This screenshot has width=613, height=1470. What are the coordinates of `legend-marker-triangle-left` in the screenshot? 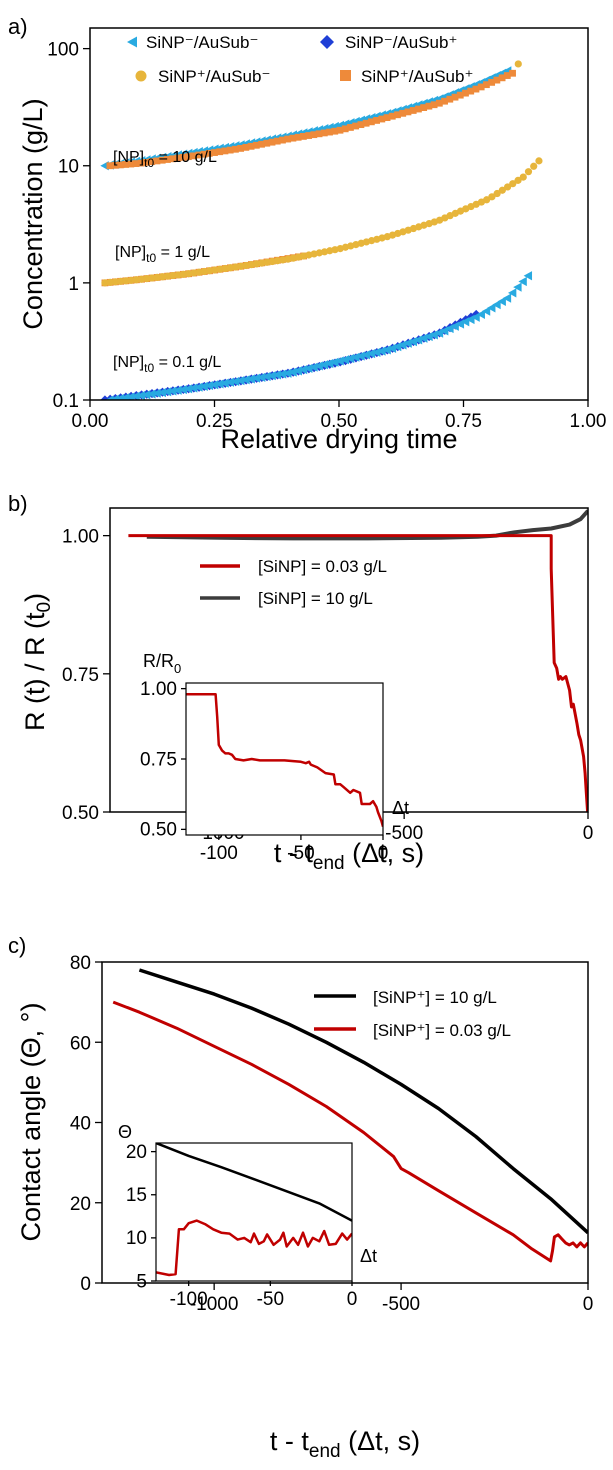 It's located at (132, 42).